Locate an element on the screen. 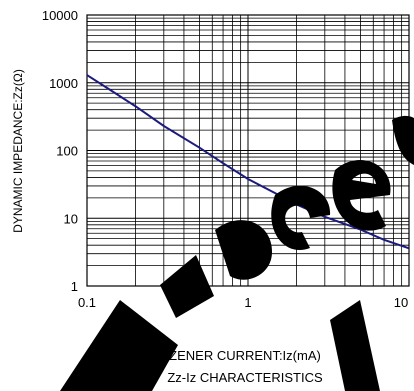  y-tick-label: 10000 is located at coordinates (60, 15).